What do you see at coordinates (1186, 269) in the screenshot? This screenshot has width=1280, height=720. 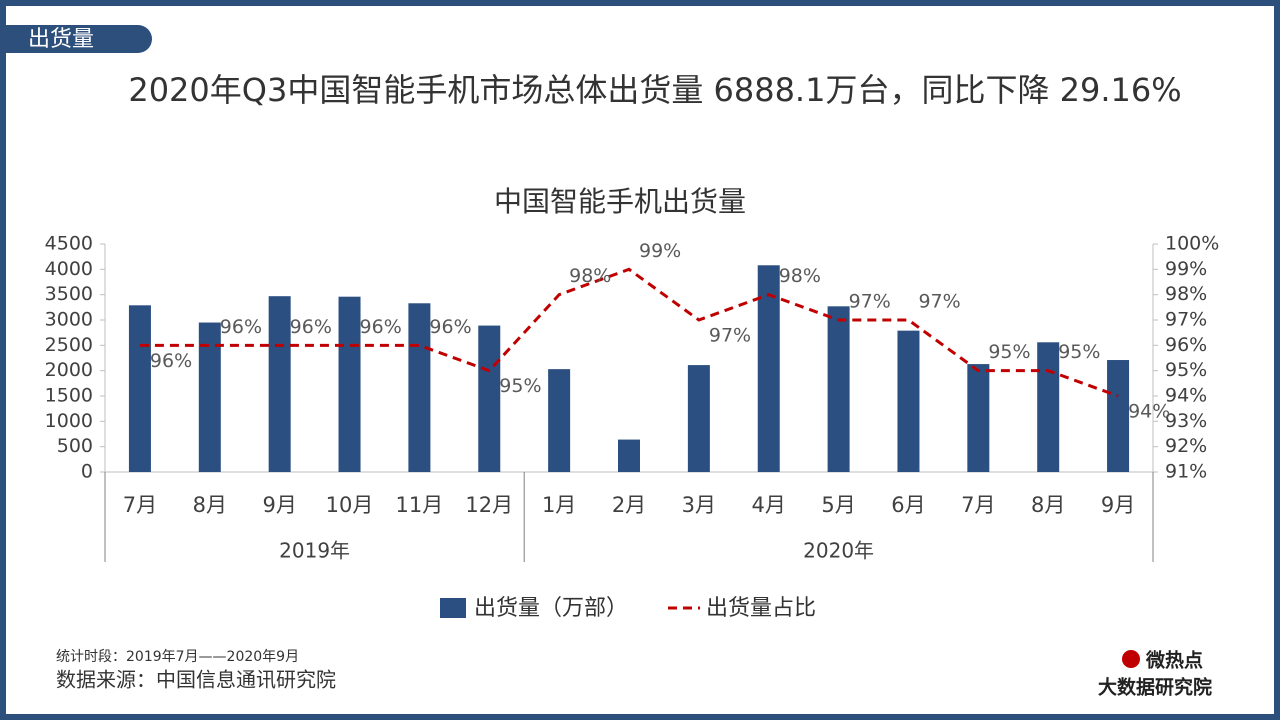 I see `y2-tick-label: 99%` at bounding box center [1186, 269].